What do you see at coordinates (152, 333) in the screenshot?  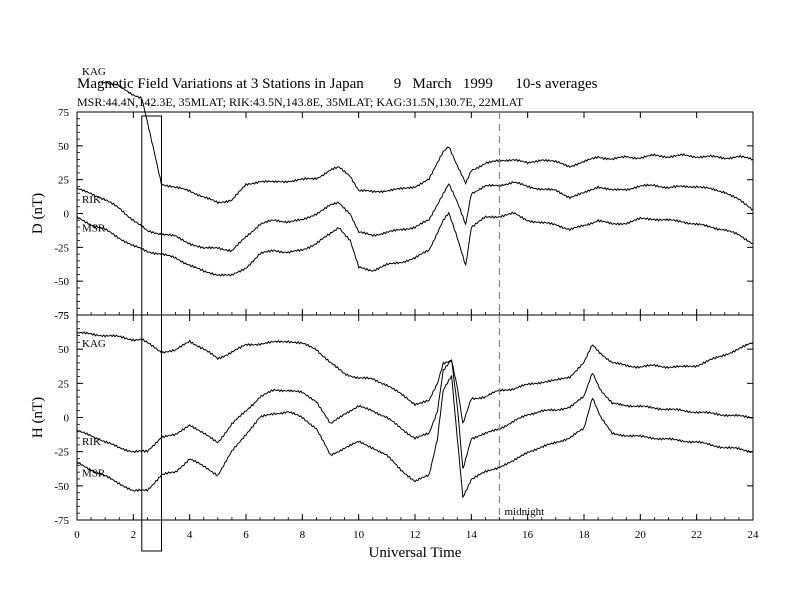 I see `glitch-box` at bounding box center [152, 333].